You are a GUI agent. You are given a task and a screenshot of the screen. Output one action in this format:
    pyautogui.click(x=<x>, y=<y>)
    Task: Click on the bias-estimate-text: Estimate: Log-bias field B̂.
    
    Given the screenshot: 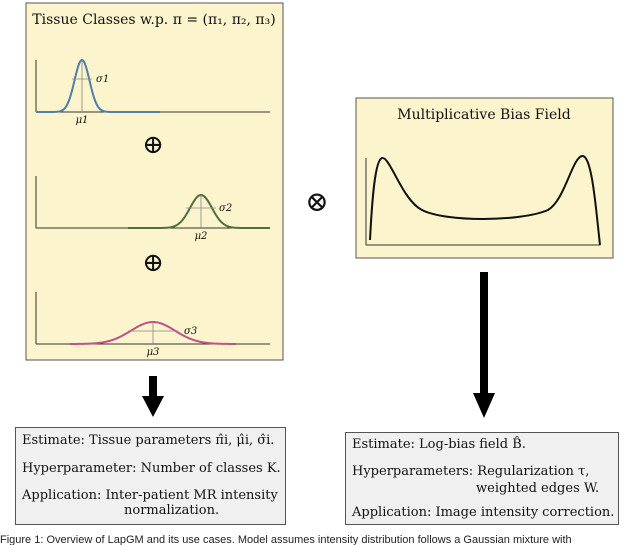 What is the action you would take?
    pyautogui.click(x=439, y=444)
    